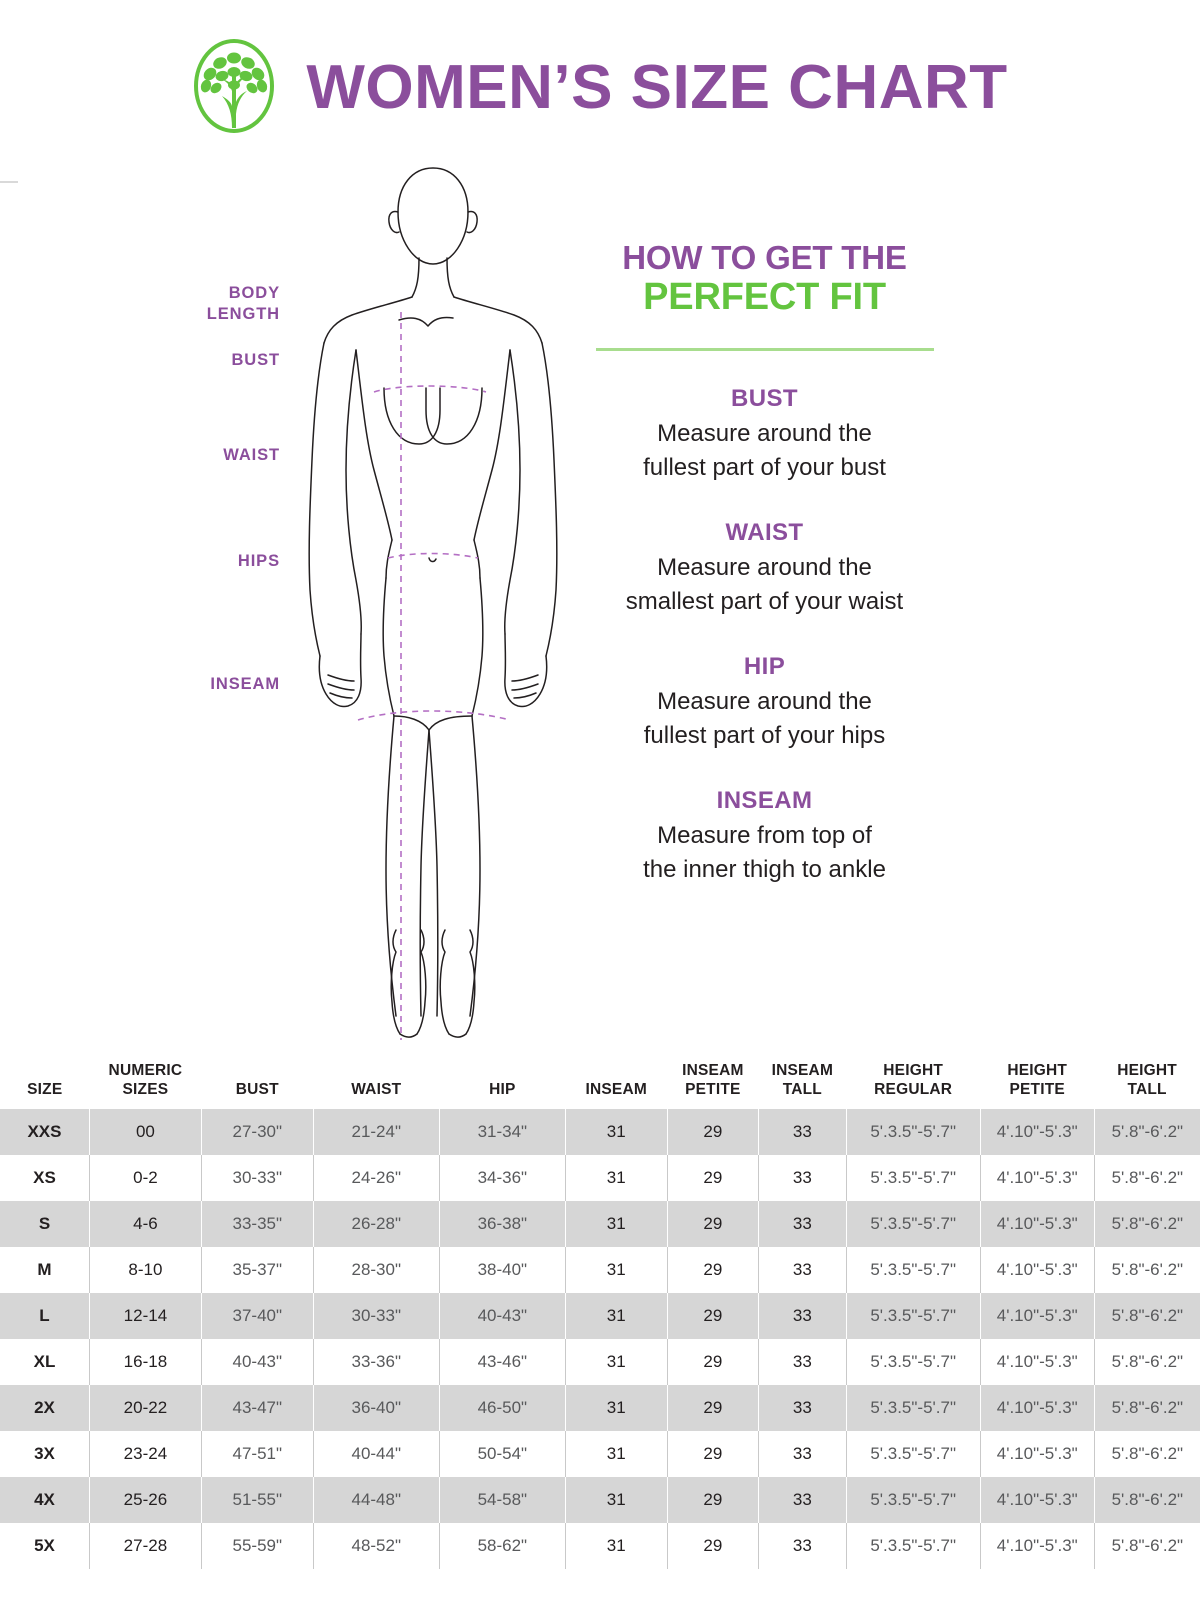 Image resolution: width=1200 pixels, height=1600 pixels. Describe the element at coordinates (502, 1269) in the screenshot. I see `table-cell: 38-40"` at that location.